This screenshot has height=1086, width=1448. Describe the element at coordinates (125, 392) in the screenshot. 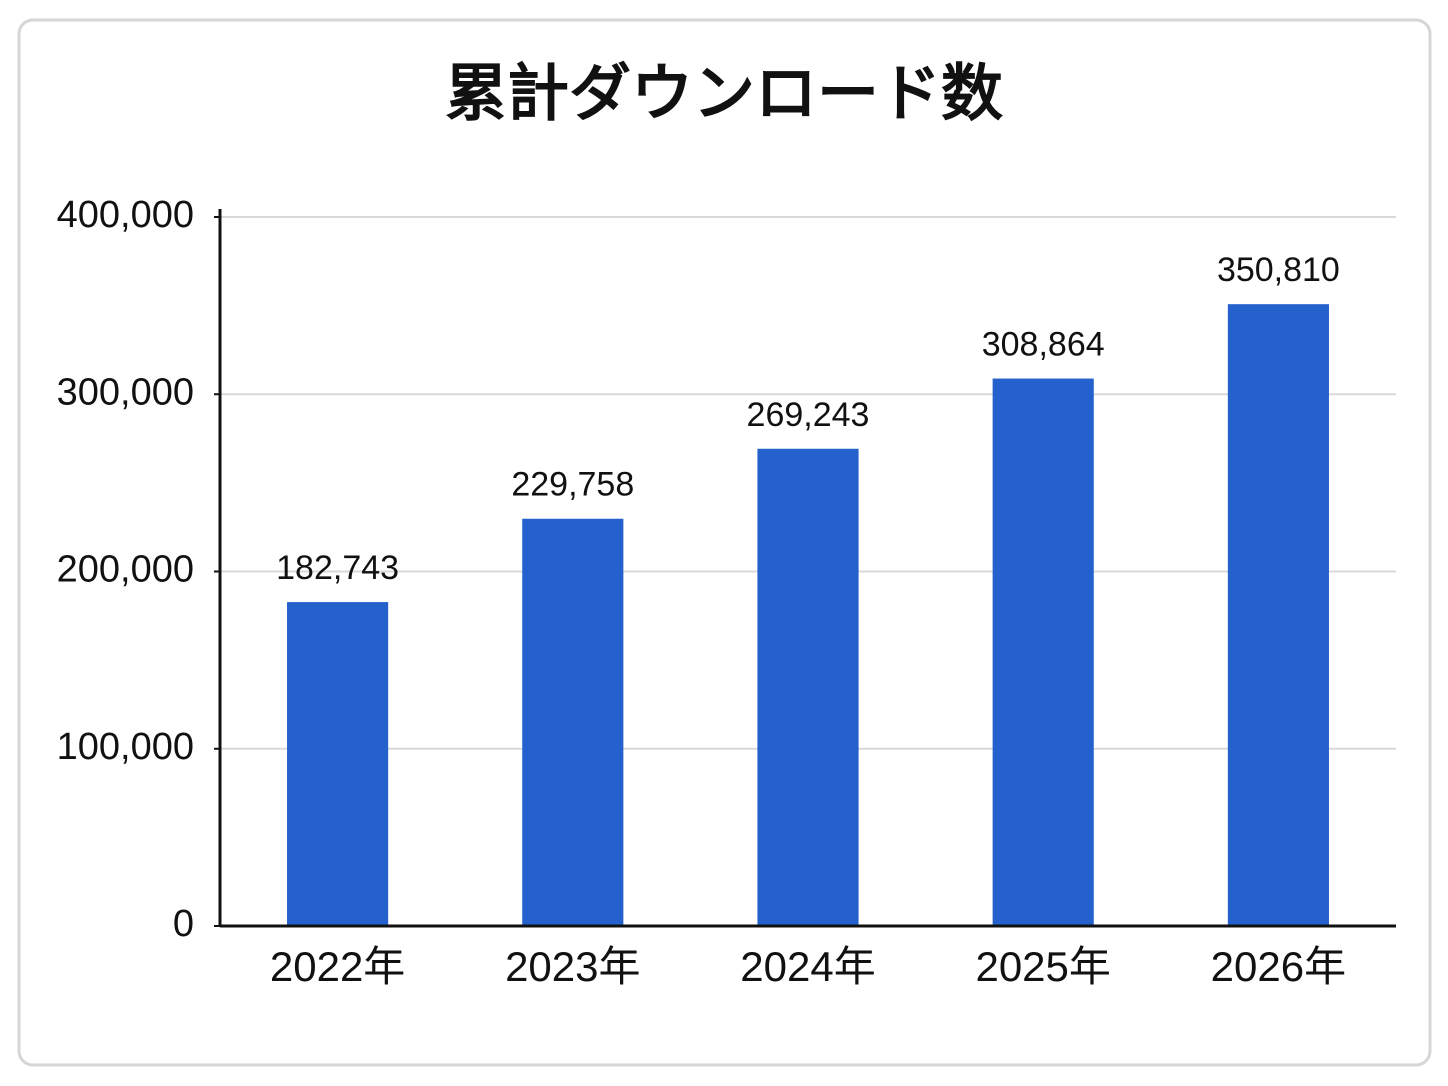

I see `y-tick-label: 300,000` at that location.